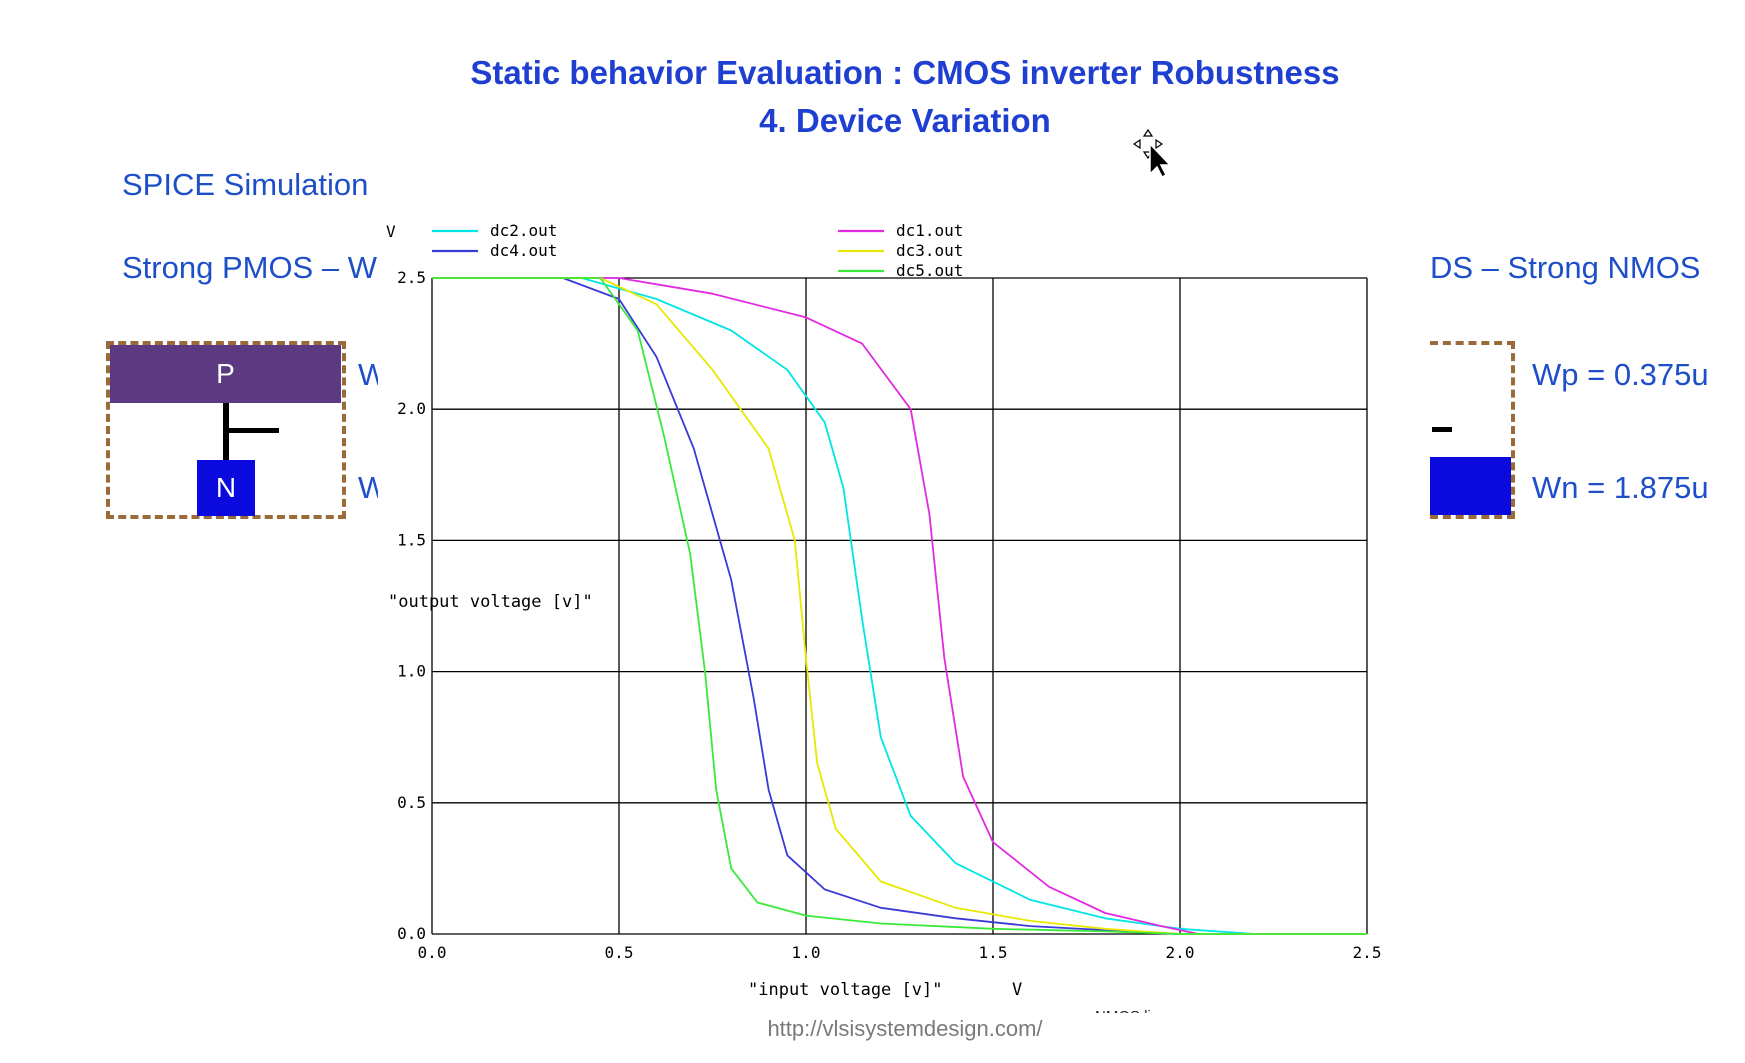 The image size is (1745, 1063). Describe the element at coordinates (523, 250) in the screenshot. I see `legend-label: dc4.out` at that location.